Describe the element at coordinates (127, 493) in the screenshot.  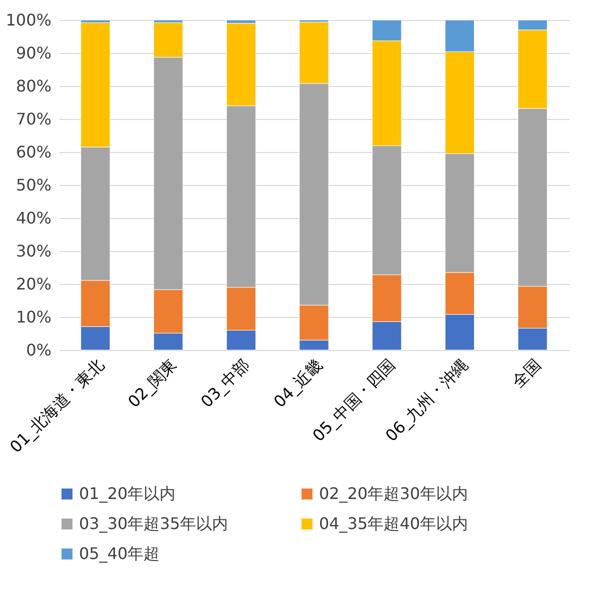
I see `legend-label: 01_20年以内` at that location.